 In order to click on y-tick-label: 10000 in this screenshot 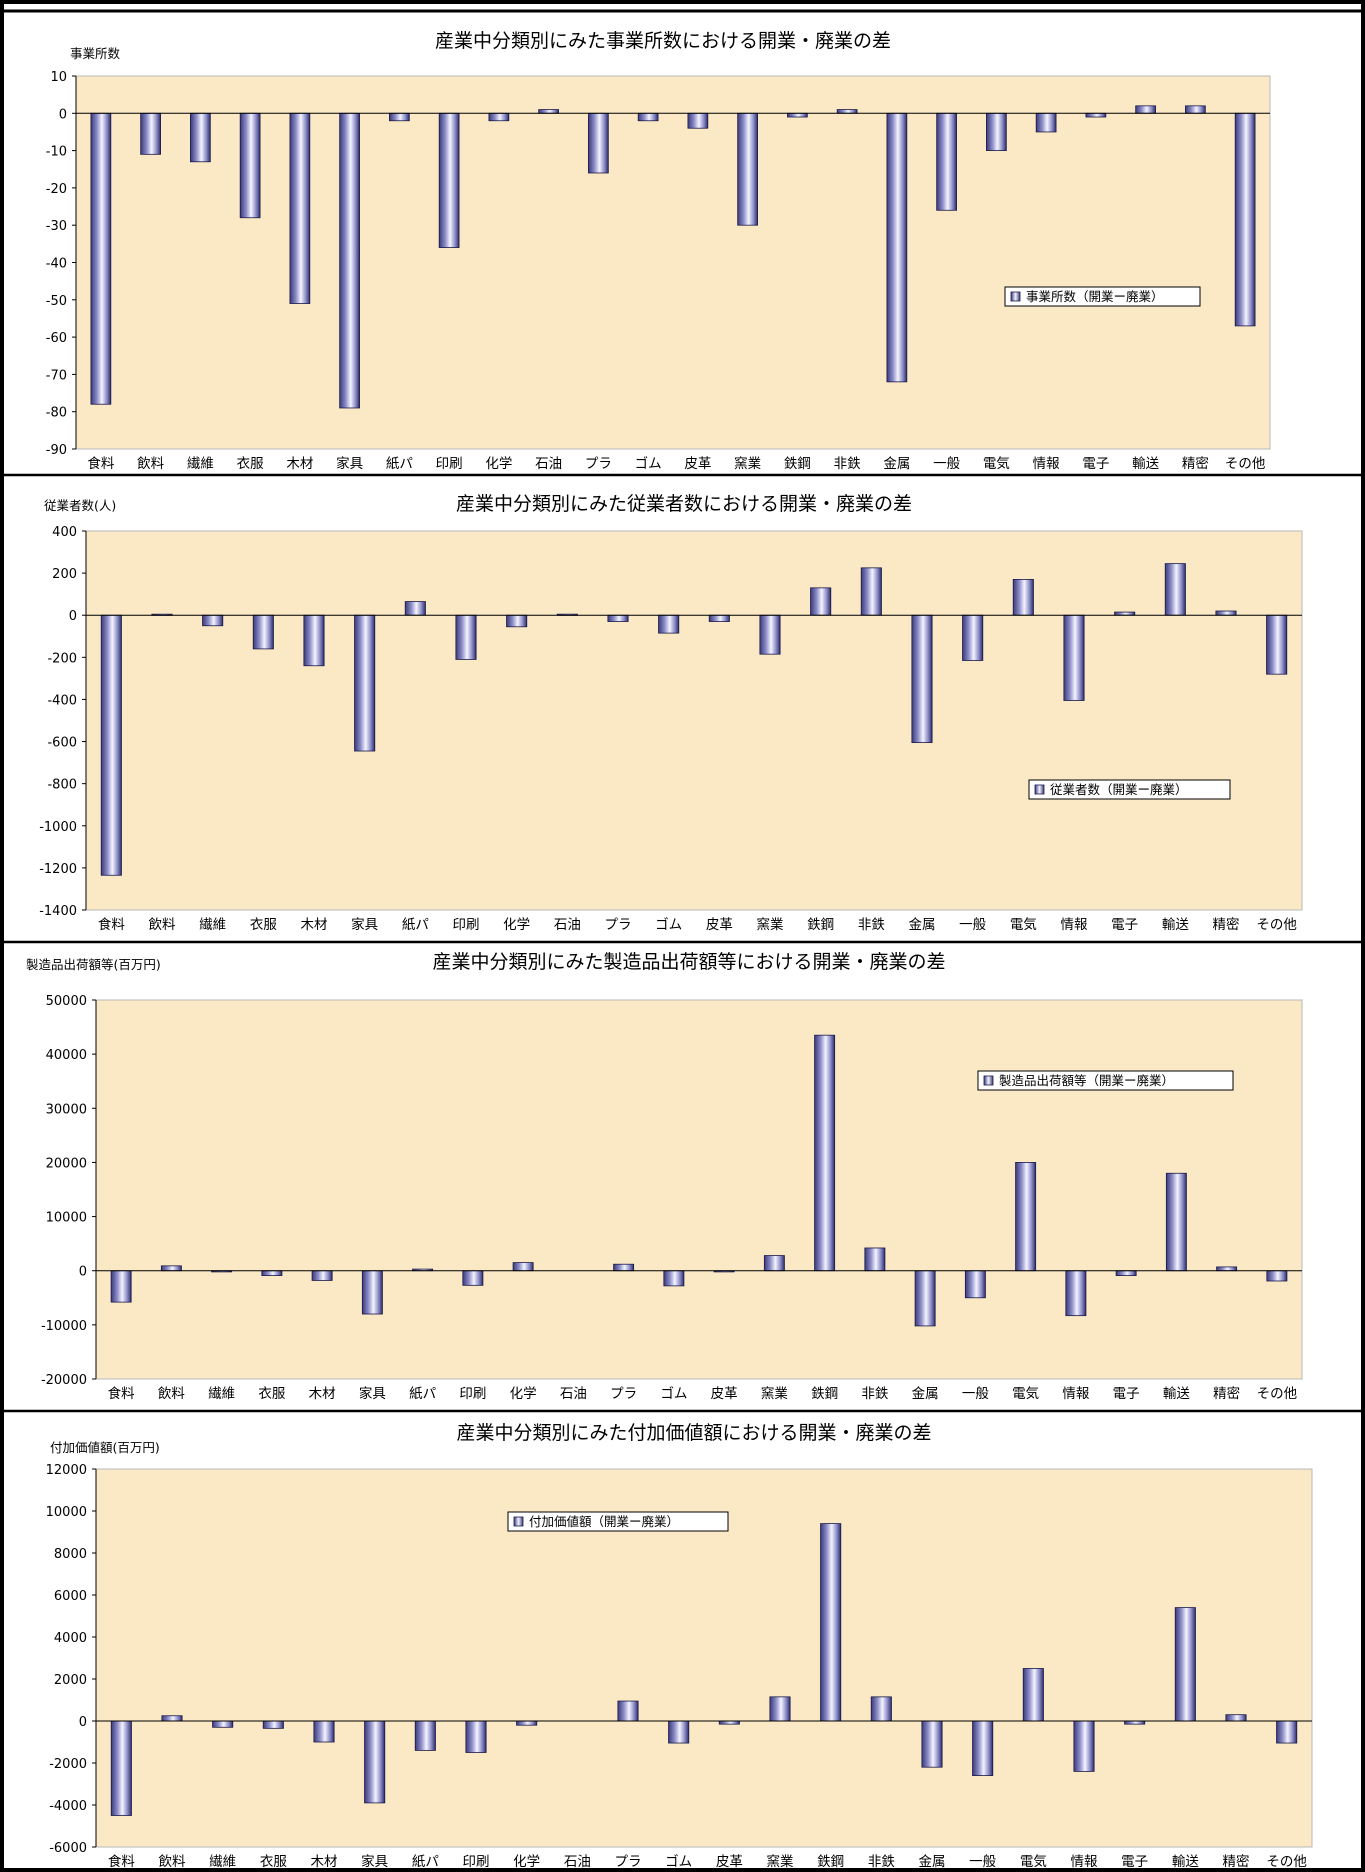, I will do `click(66, 1218)`.